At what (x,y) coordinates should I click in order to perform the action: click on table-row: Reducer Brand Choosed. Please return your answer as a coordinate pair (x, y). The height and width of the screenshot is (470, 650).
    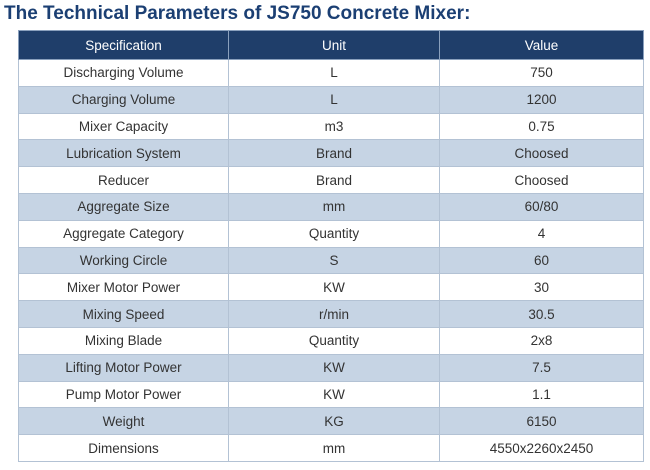
    Looking at the image, I should click on (331, 180).